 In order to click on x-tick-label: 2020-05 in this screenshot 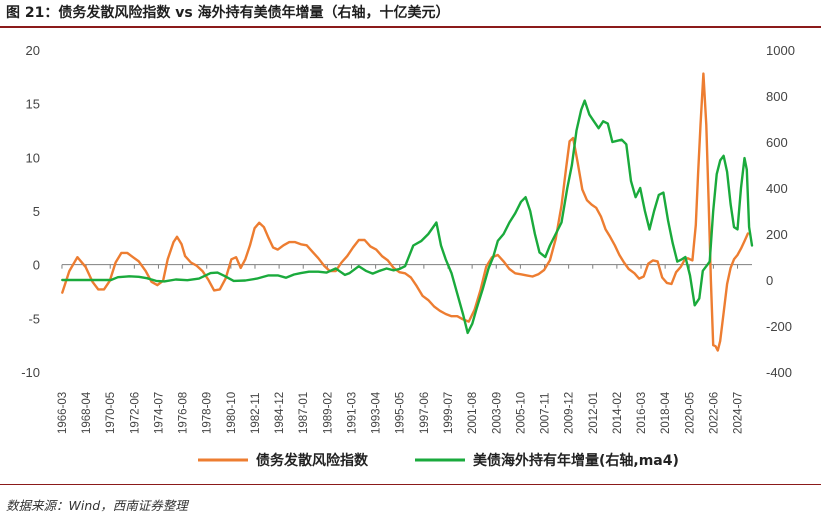, I will do `click(690, 413)`.